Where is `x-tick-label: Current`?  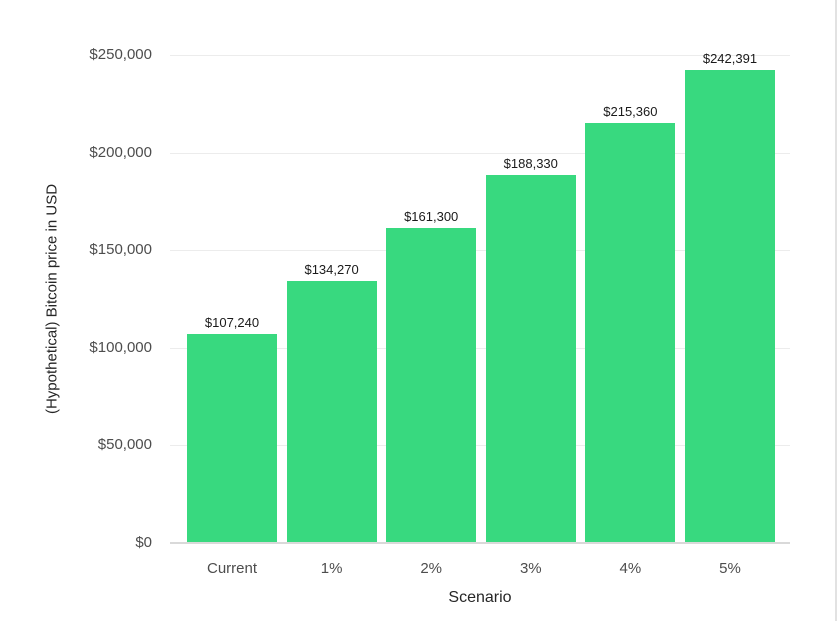
x-tick-label: Current is located at coordinates (232, 568).